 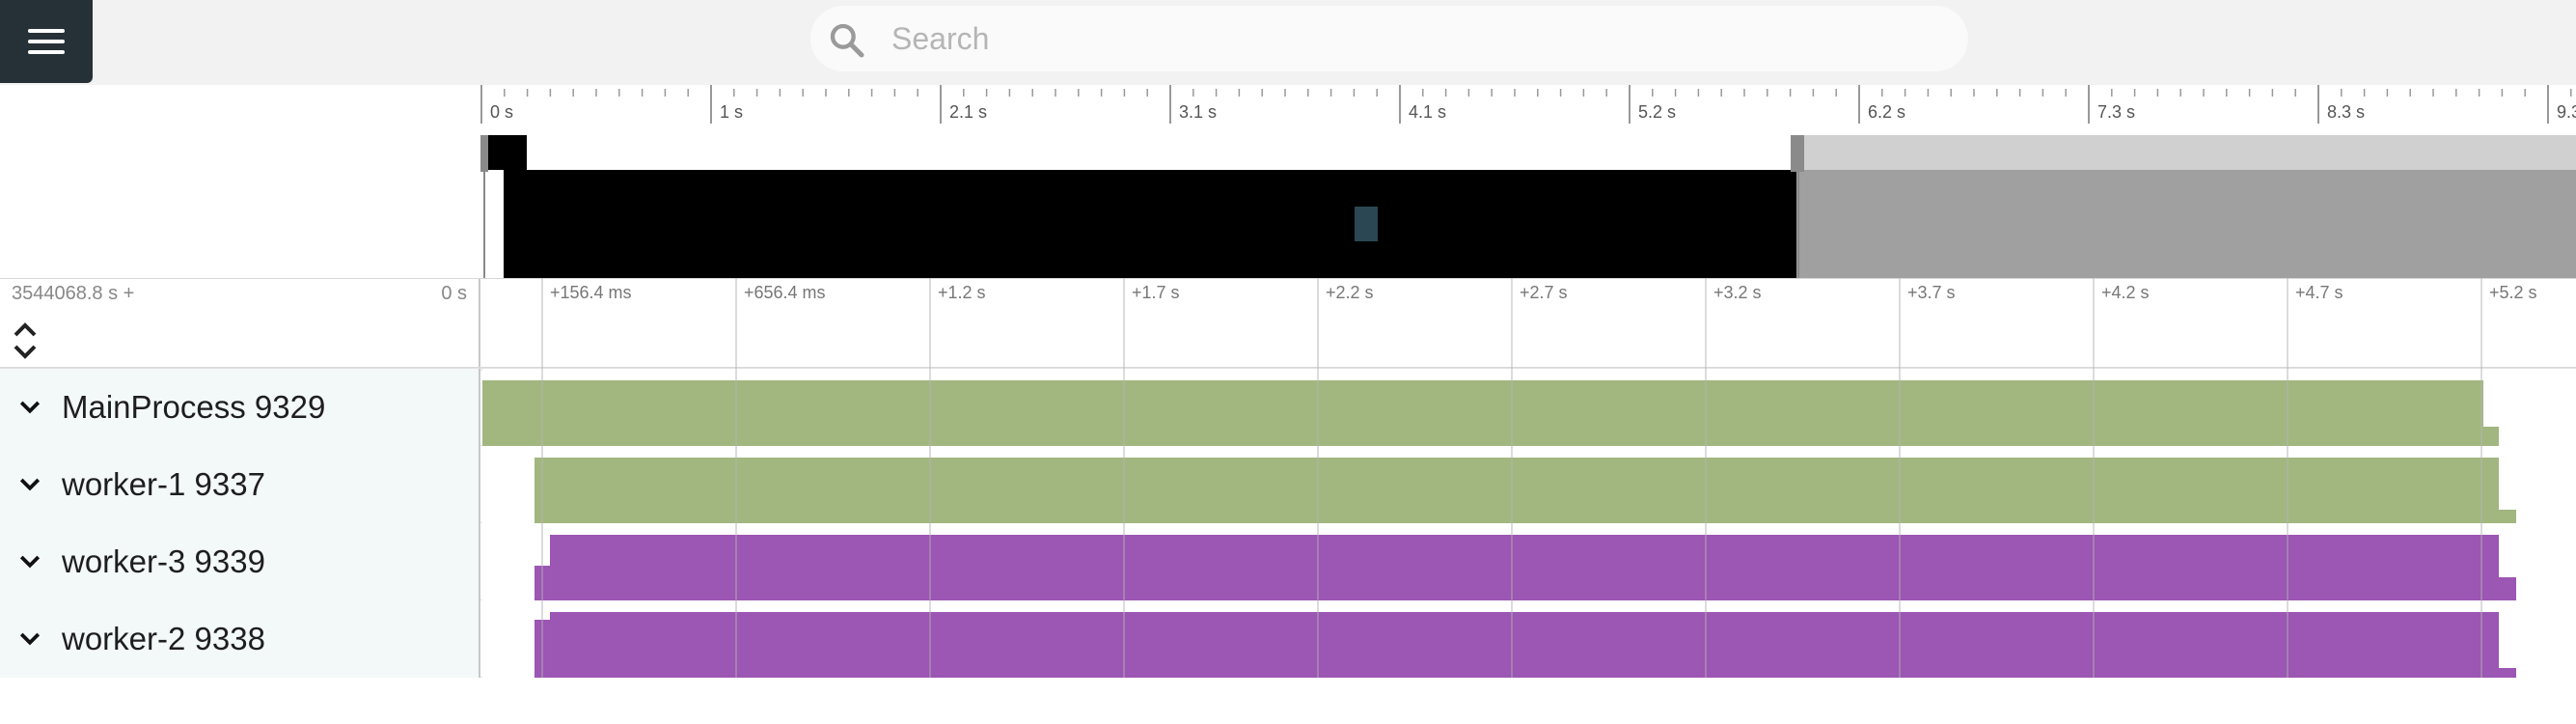 What do you see at coordinates (1366, 224) in the screenshot?
I see `overview-marker` at bounding box center [1366, 224].